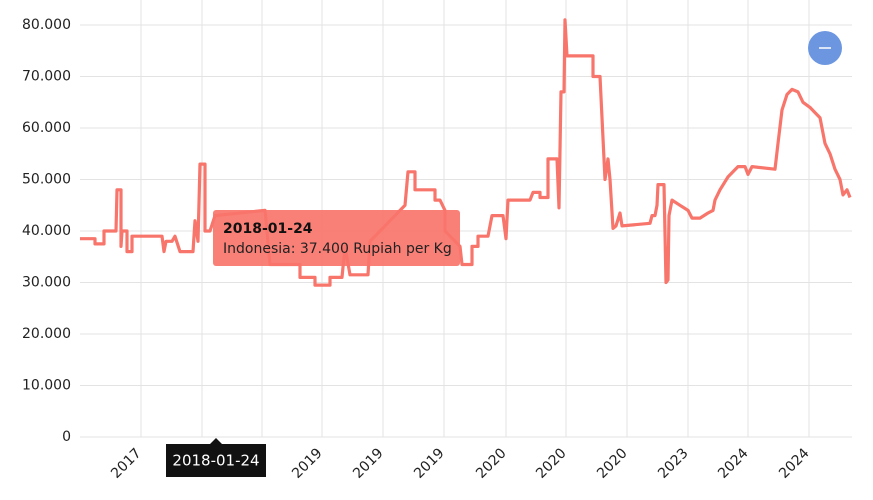 The width and height of the screenshot is (873, 500). I want to click on y-tick-label: 0, so click(66, 437).